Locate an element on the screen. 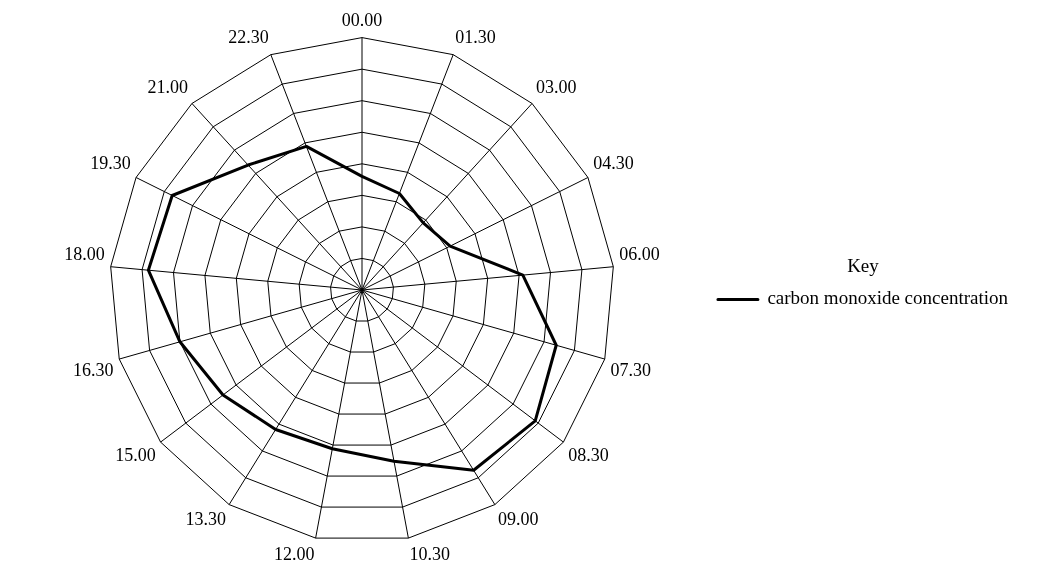 This screenshot has width=1049, height=580. legend-label: carbon monoxide concentration is located at coordinates (888, 298).